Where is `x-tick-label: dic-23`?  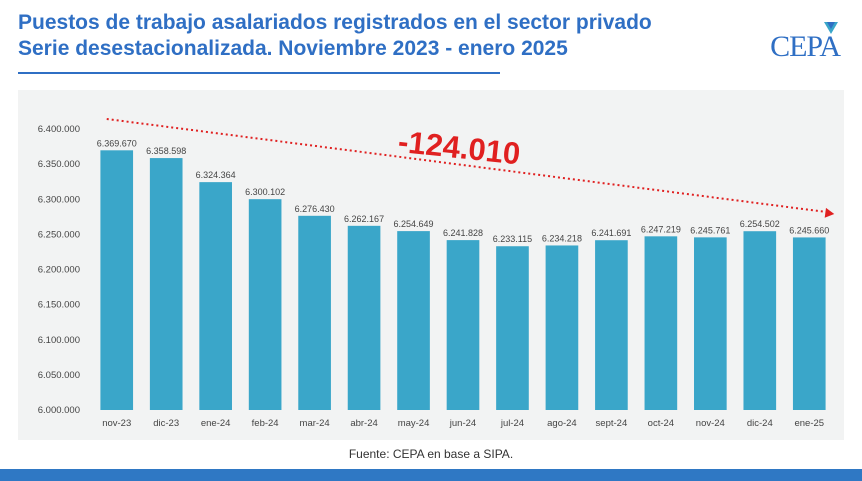
x-tick-label: dic-23 is located at coordinates (166, 423).